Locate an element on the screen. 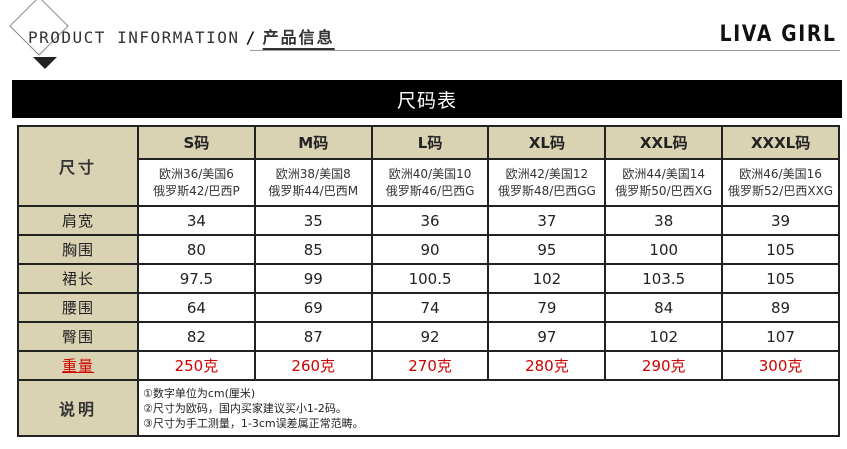  table-cell: 69 is located at coordinates (313, 307).